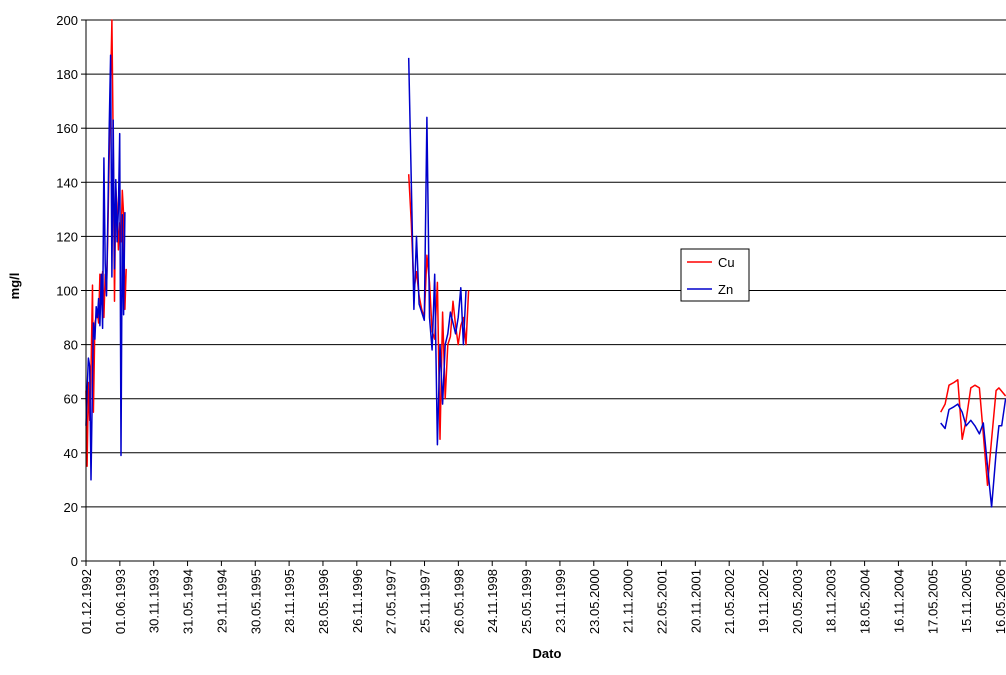  Describe the element at coordinates (898, 601) in the screenshot. I see `x-tick-label: 16.11.2004` at that location.